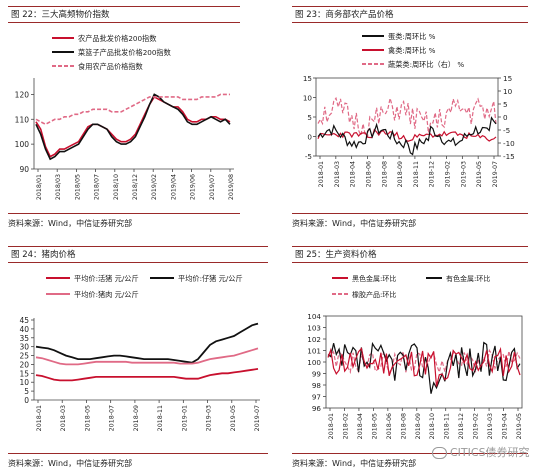 The width and height of the screenshot is (550, 476). Describe the element at coordinates (508, 91) in the screenshot. I see `y-right-tick-label: 10` at that location.